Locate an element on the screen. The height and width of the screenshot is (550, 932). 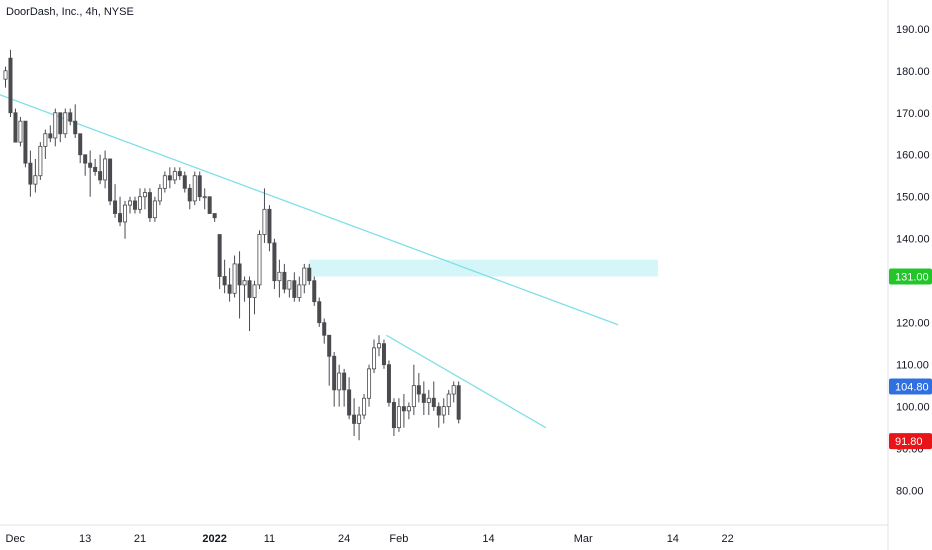
x-tick-label: 11 is located at coordinates (269, 539).